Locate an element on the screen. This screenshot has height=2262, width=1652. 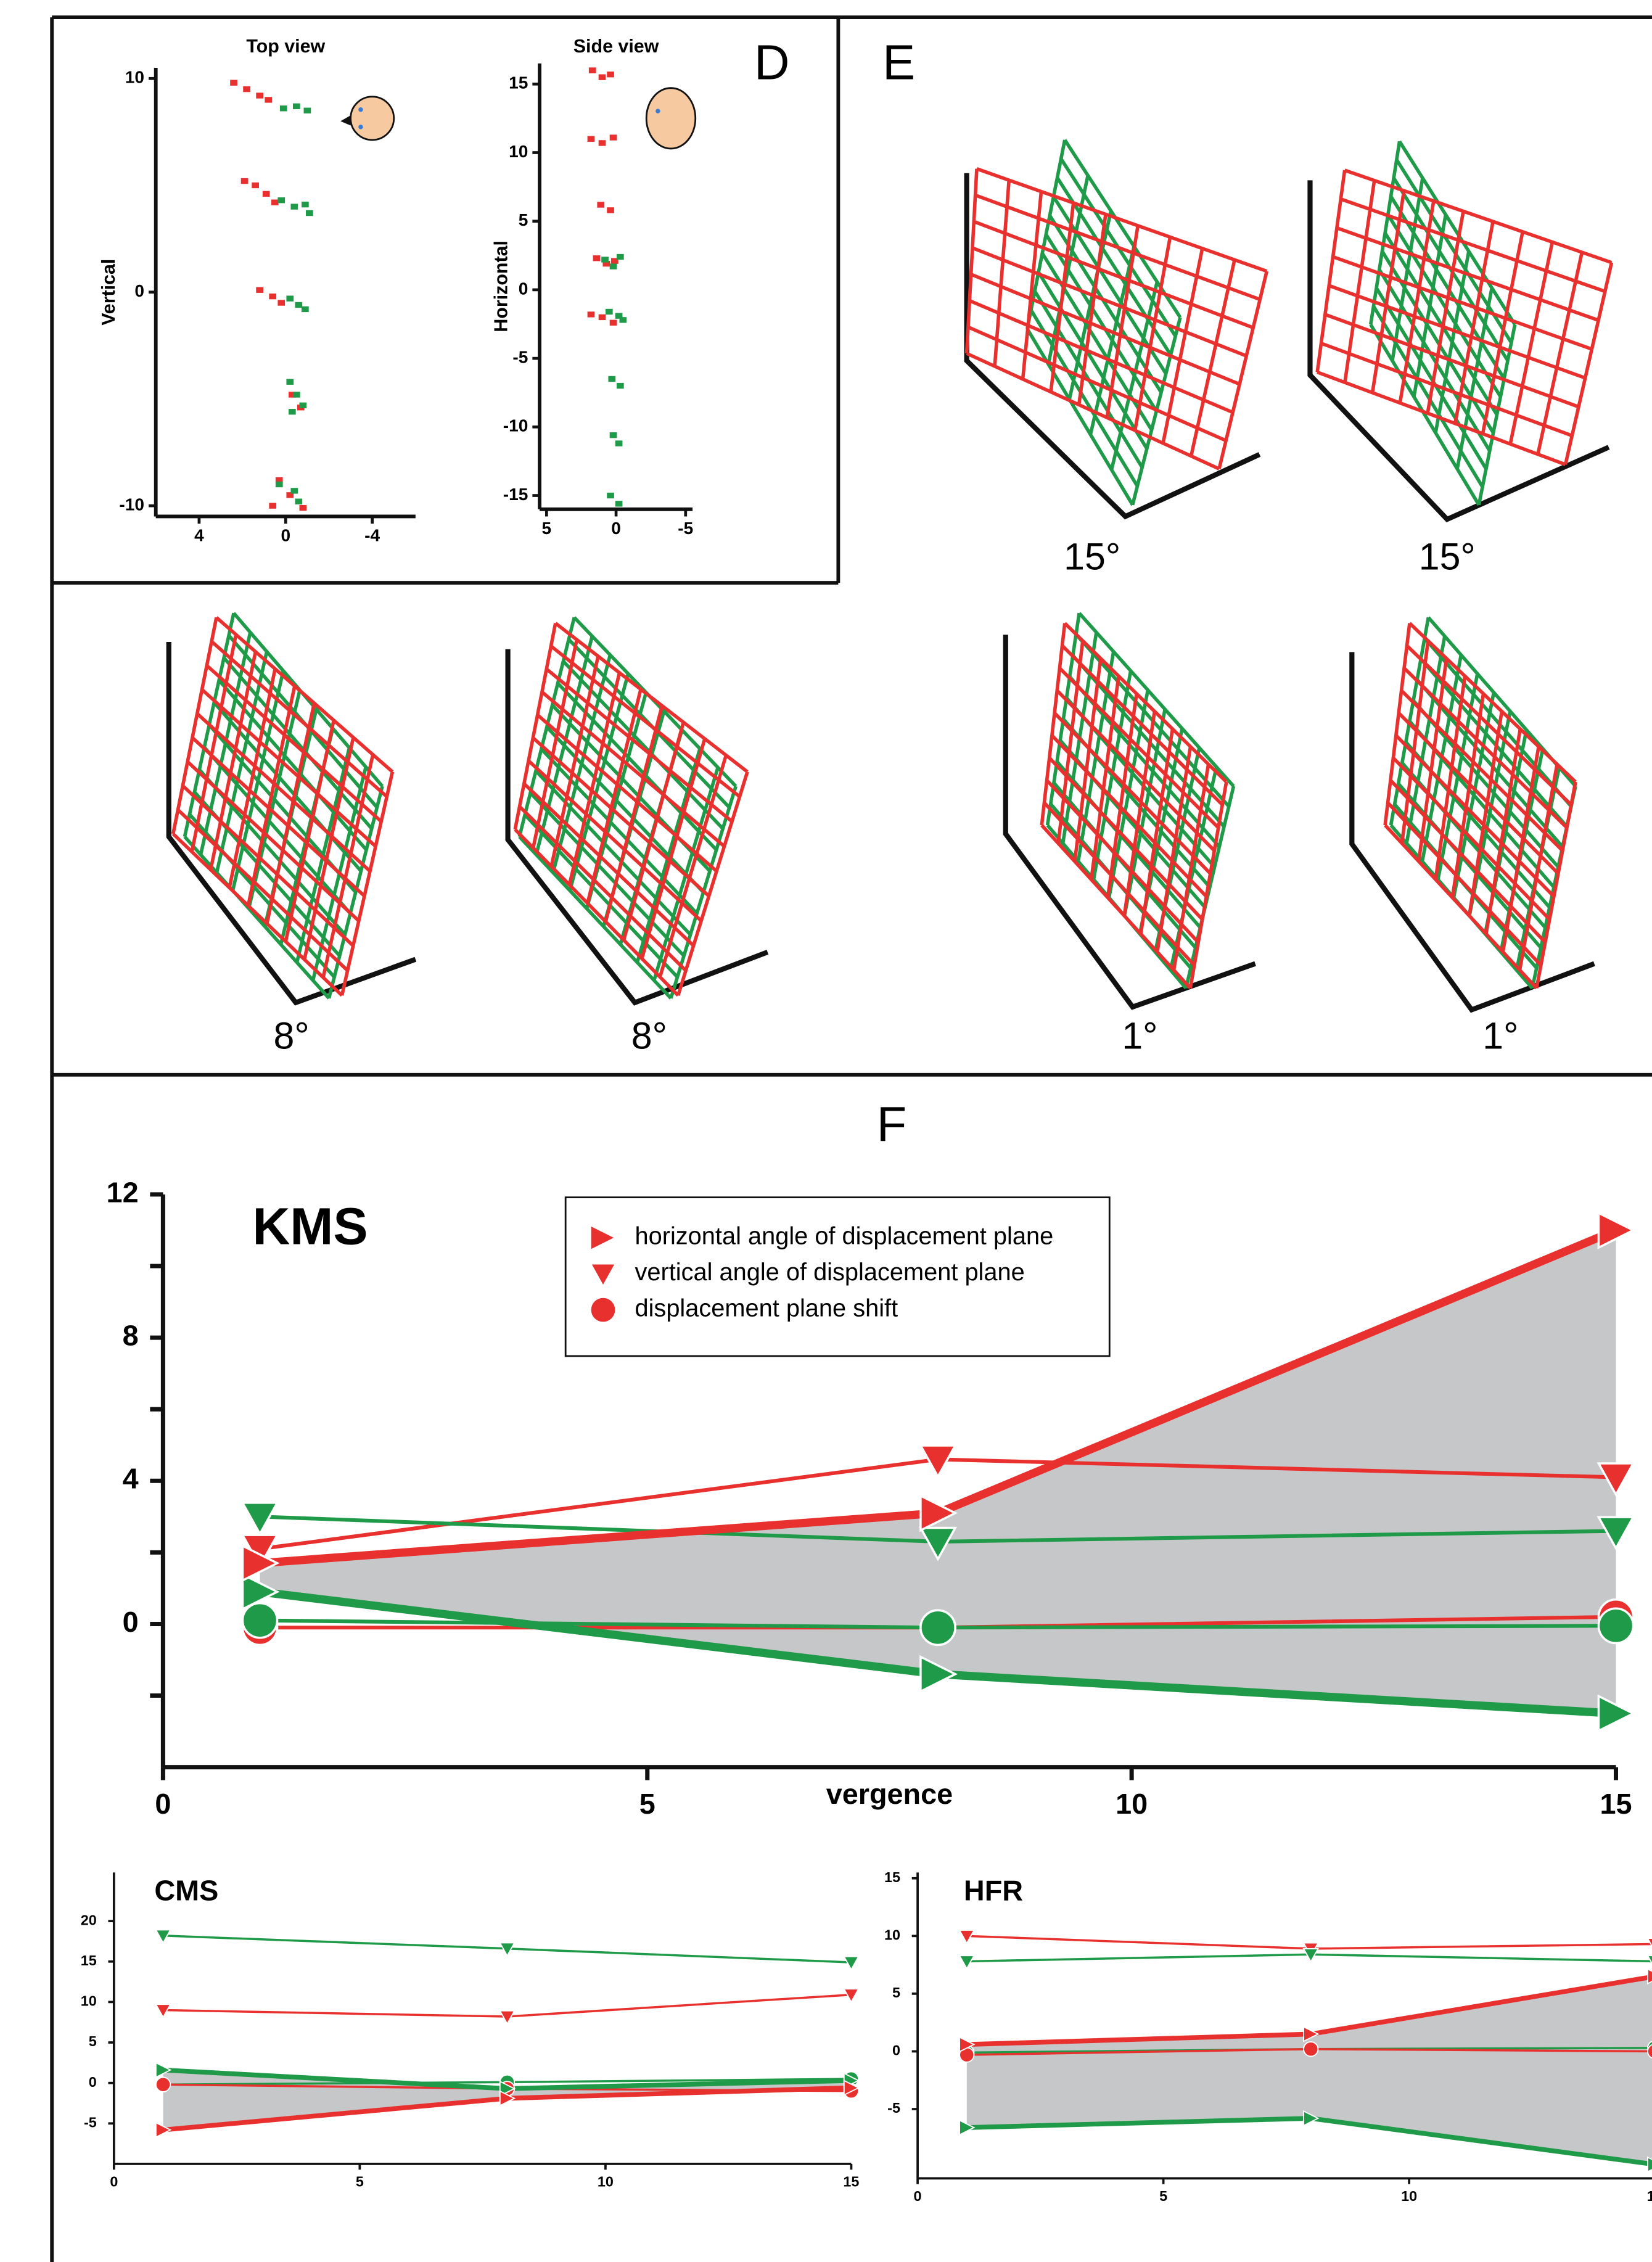
panel-label: D is located at coordinates (771, 63).